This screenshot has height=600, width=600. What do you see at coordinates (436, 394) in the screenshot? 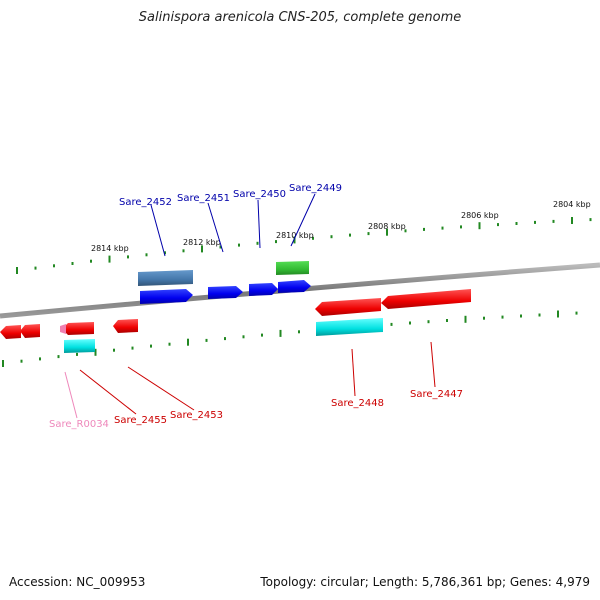
I see `label-sare-2447: Sare_2447` at bounding box center [436, 394].